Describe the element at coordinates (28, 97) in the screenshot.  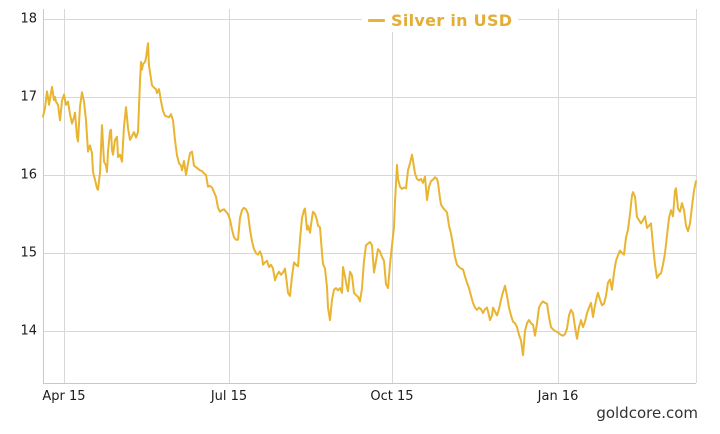
I see `y-axis-label-17: 17` at that location.